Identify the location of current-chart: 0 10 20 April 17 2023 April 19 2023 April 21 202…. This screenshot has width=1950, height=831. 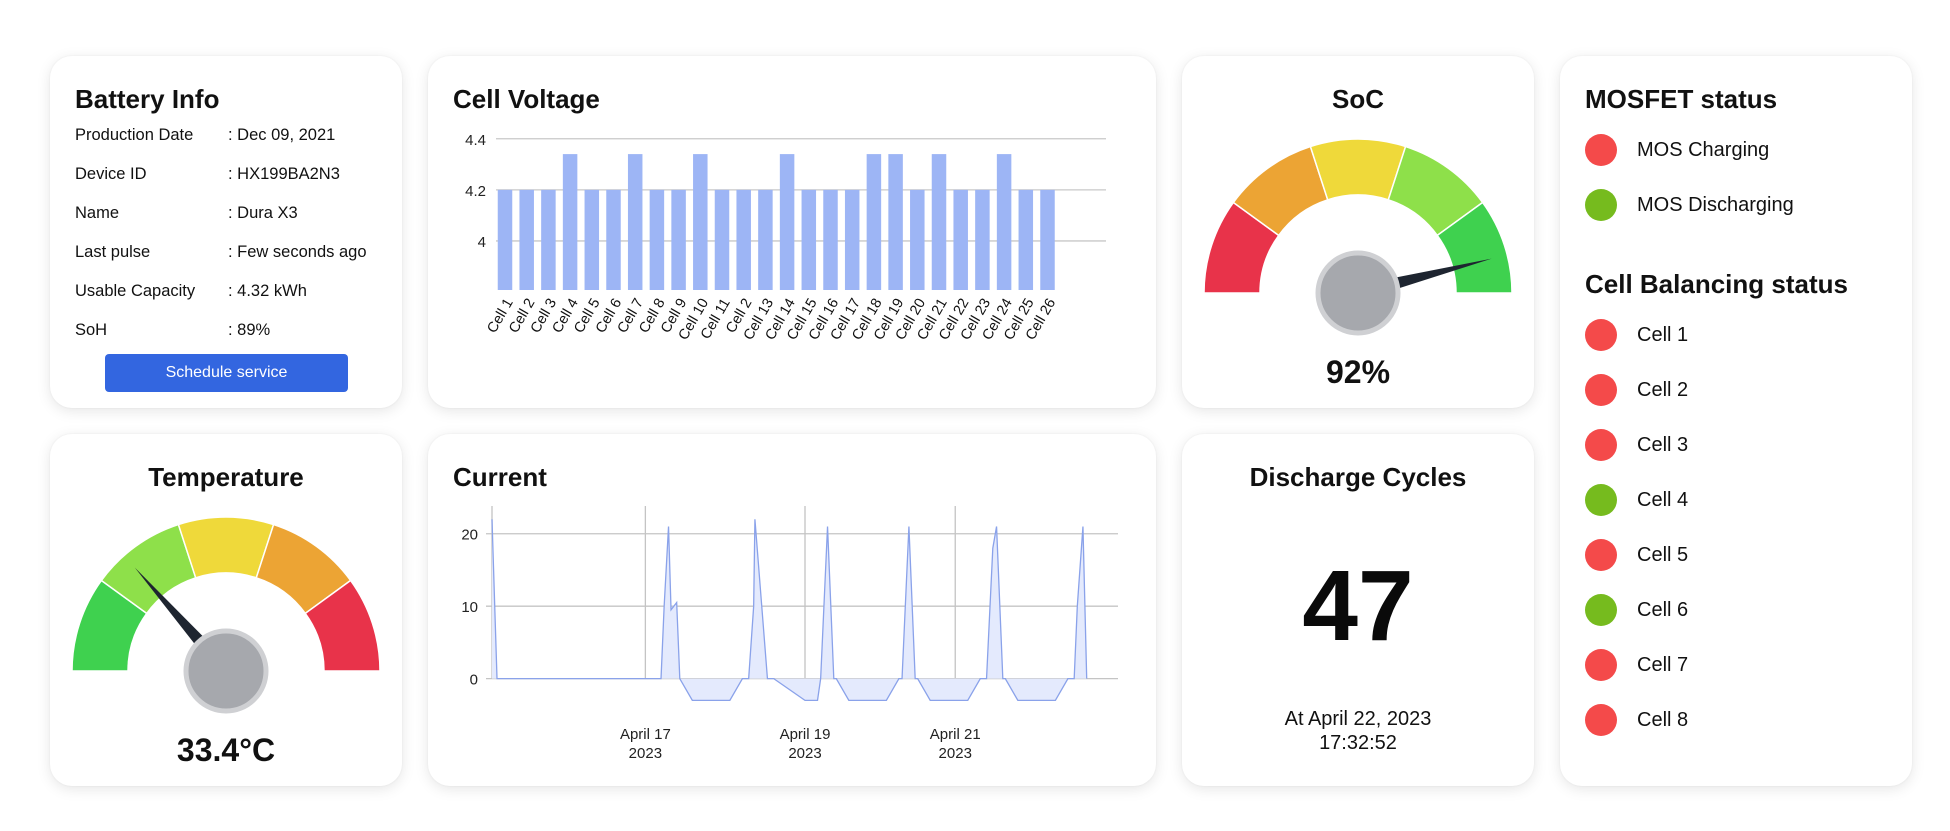
(789, 634).